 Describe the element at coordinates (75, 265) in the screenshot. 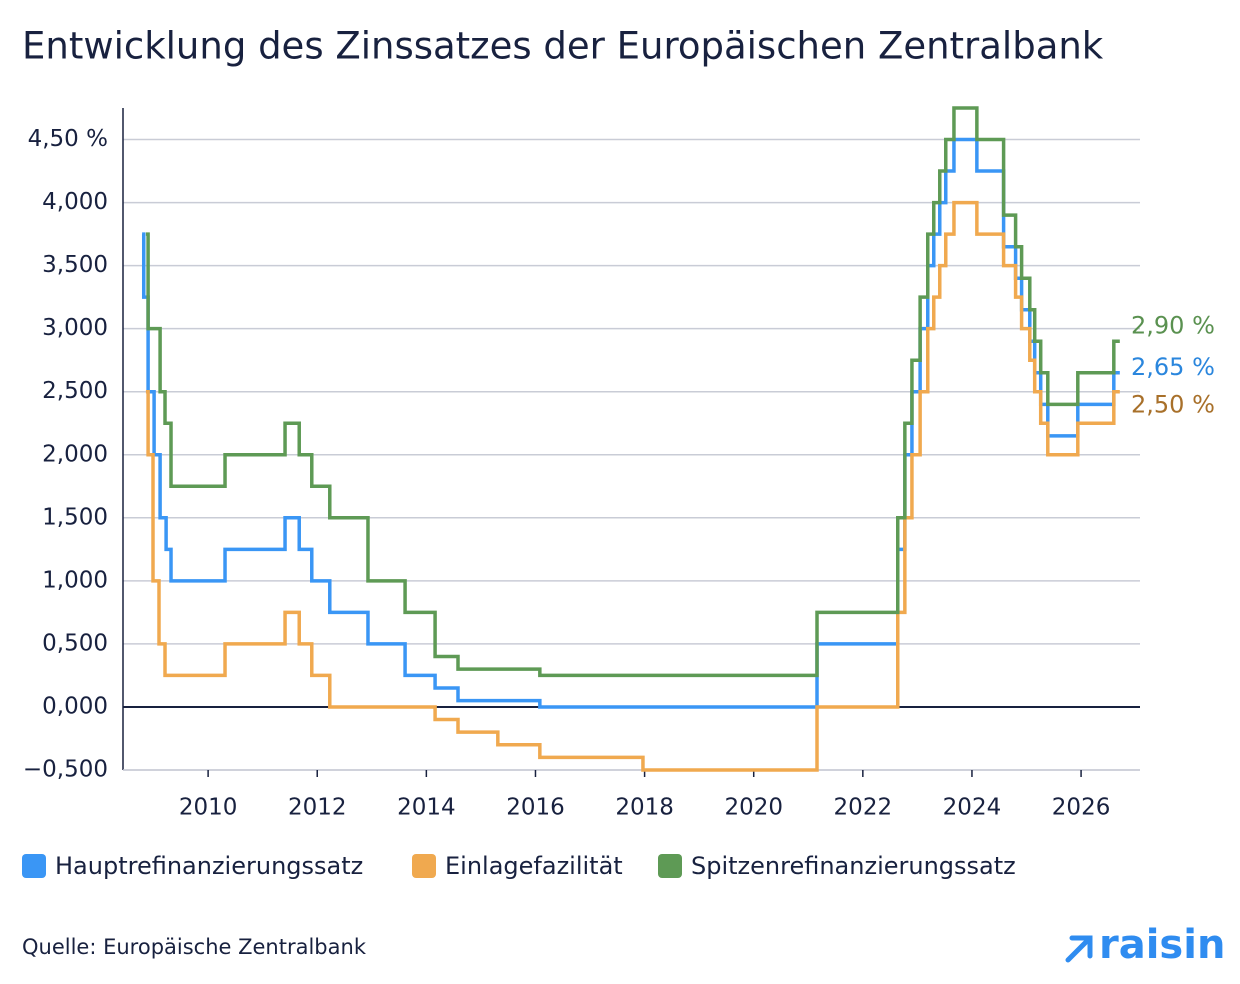

I see `y-tick-label: 3,500` at that location.